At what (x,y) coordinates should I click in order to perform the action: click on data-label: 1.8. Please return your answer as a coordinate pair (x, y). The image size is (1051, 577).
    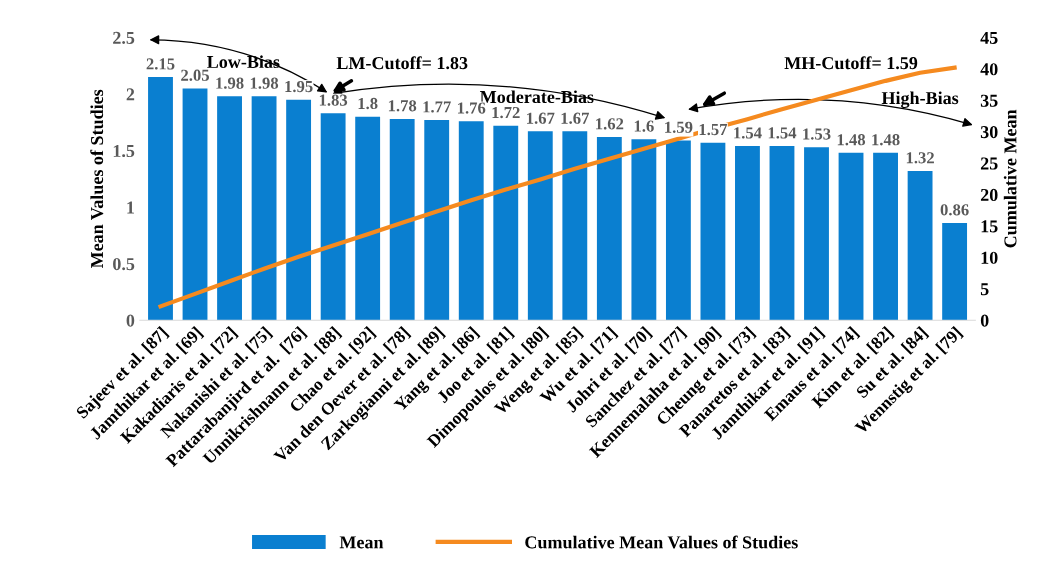
    Looking at the image, I should click on (368, 103).